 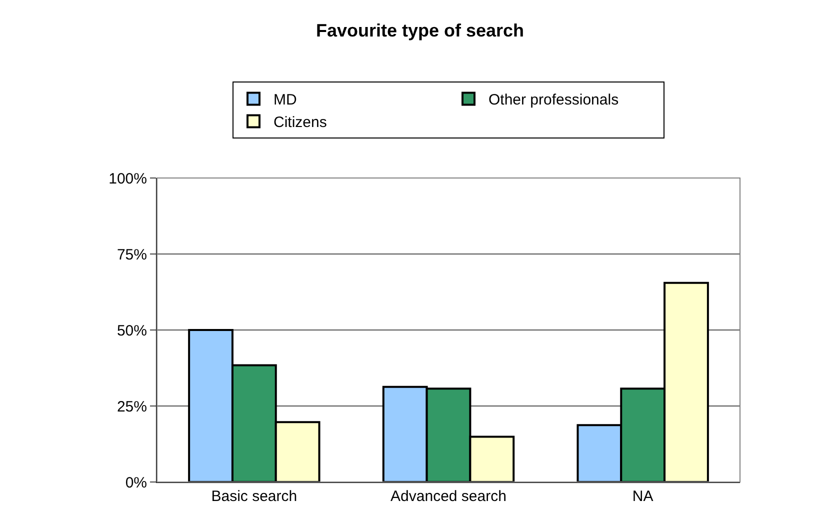 What do you see at coordinates (300, 123) in the screenshot?
I see `legend-label: Citizens` at bounding box center [300, 123].